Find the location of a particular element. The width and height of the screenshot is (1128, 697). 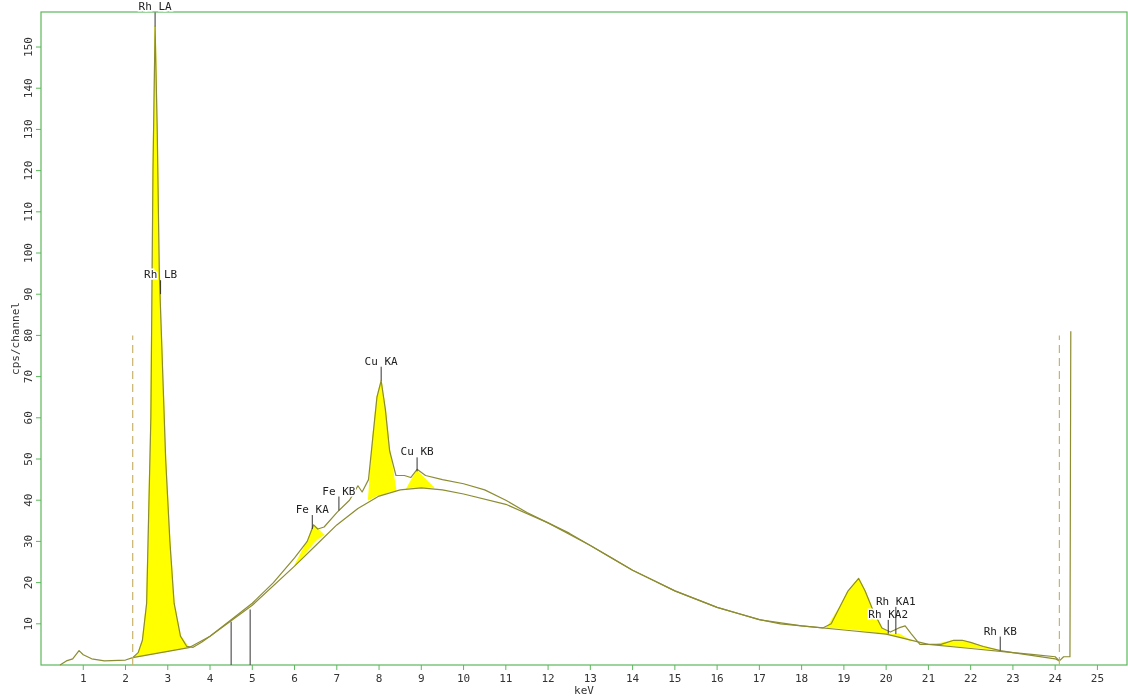

x-tick-label: 13 is located at coordinates (590, 678).